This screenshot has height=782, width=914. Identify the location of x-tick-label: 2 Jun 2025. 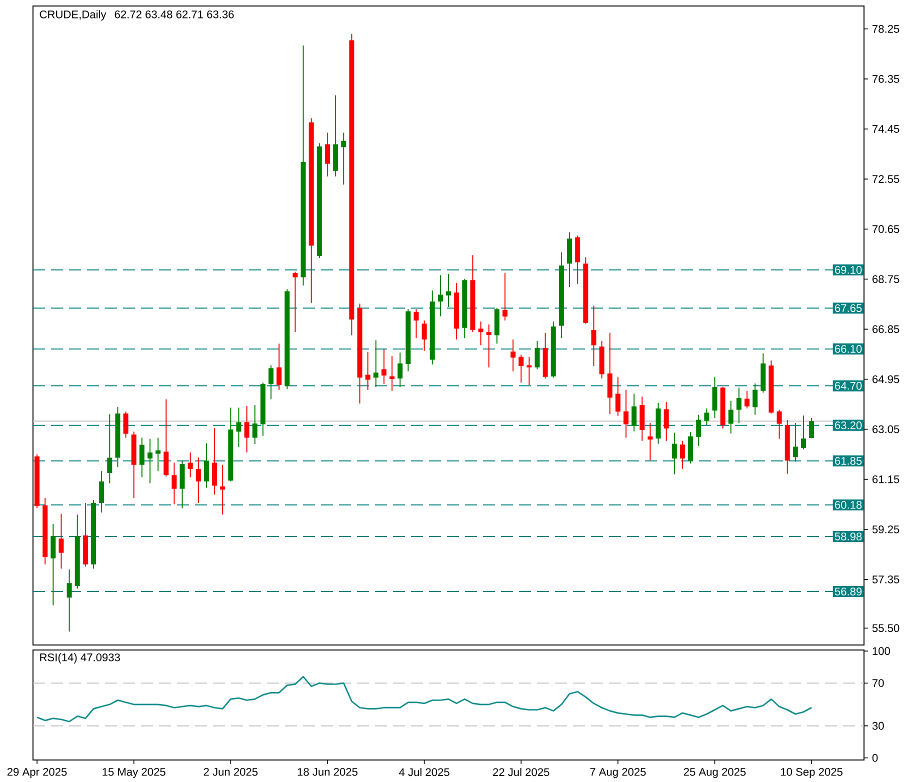
(231, 772).